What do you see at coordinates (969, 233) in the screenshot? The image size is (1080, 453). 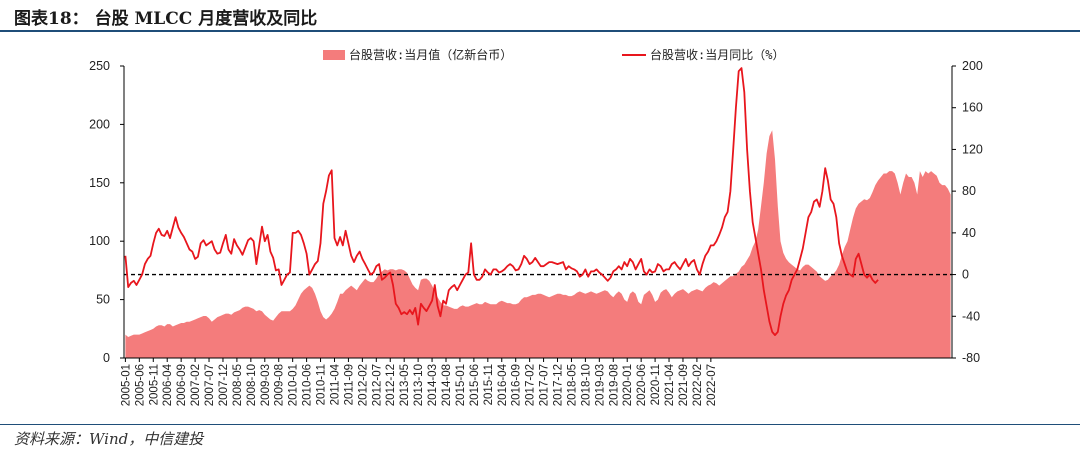 I see `right-axis-tick-label: 40` at bounding box center [969, 233].